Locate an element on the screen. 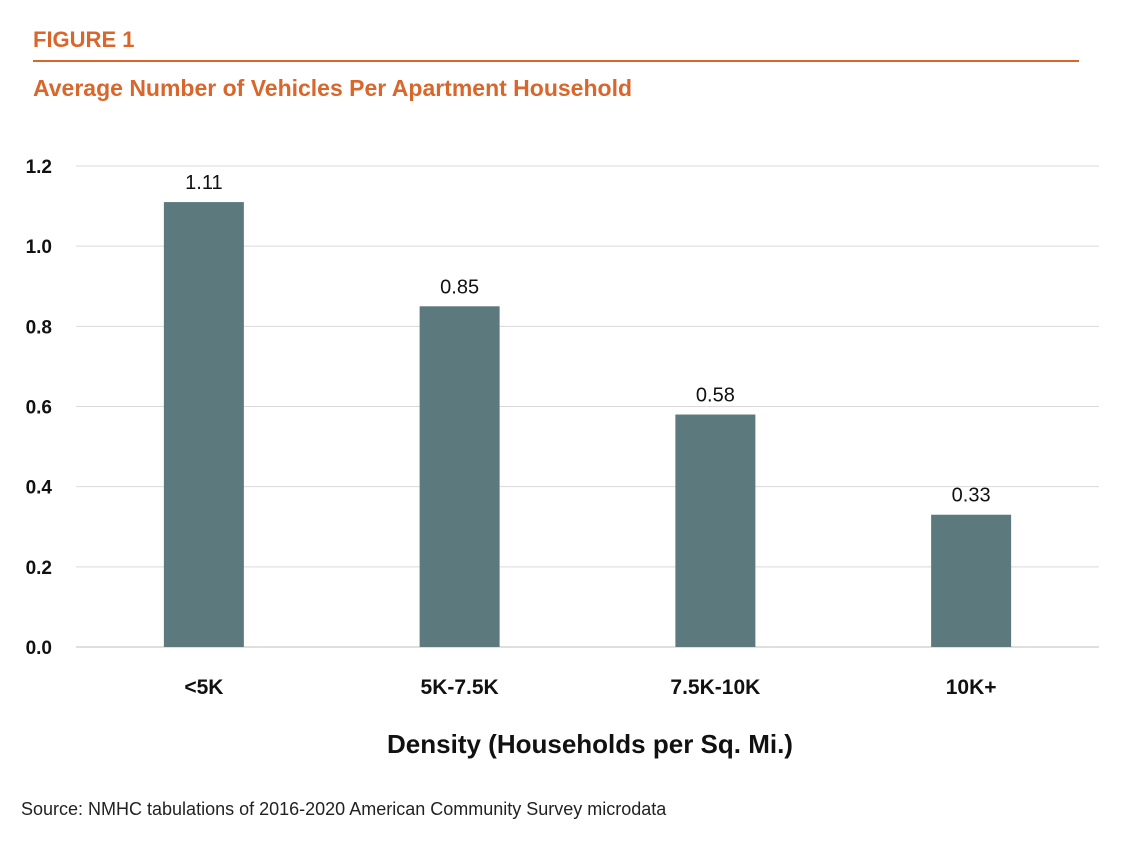  x-axis-ticks: <5K 5K-7.5K 7.5K-10K 10K+ is located at coordinates (590, 687).